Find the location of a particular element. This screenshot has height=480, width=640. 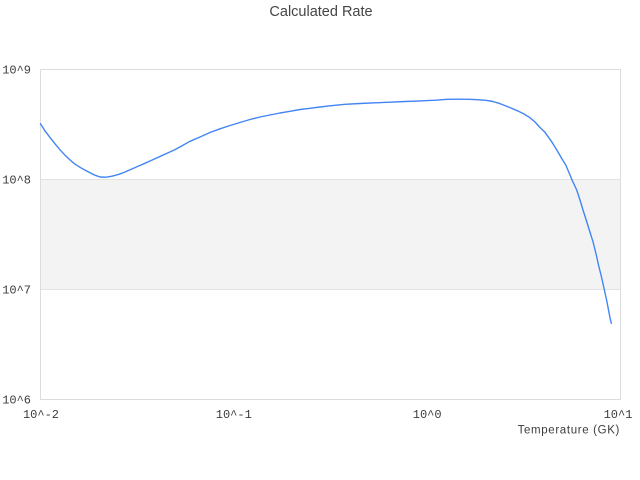

svg-text: 10^7 is located at coordinates (16, 290).